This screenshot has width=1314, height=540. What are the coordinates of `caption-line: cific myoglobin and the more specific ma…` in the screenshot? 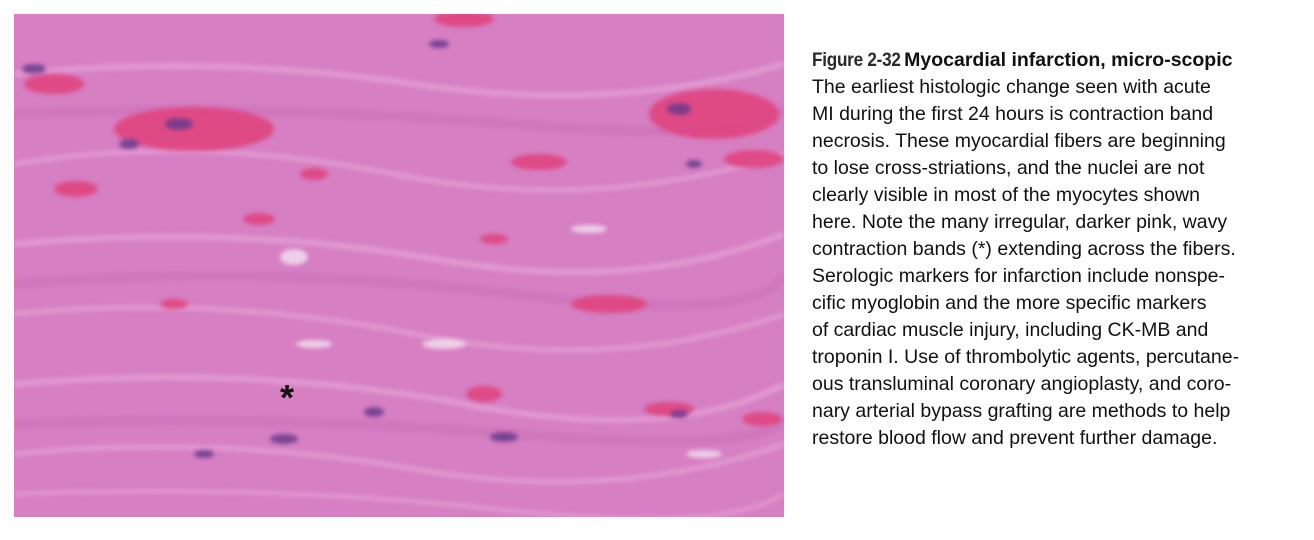 It's located at (1009, 303).